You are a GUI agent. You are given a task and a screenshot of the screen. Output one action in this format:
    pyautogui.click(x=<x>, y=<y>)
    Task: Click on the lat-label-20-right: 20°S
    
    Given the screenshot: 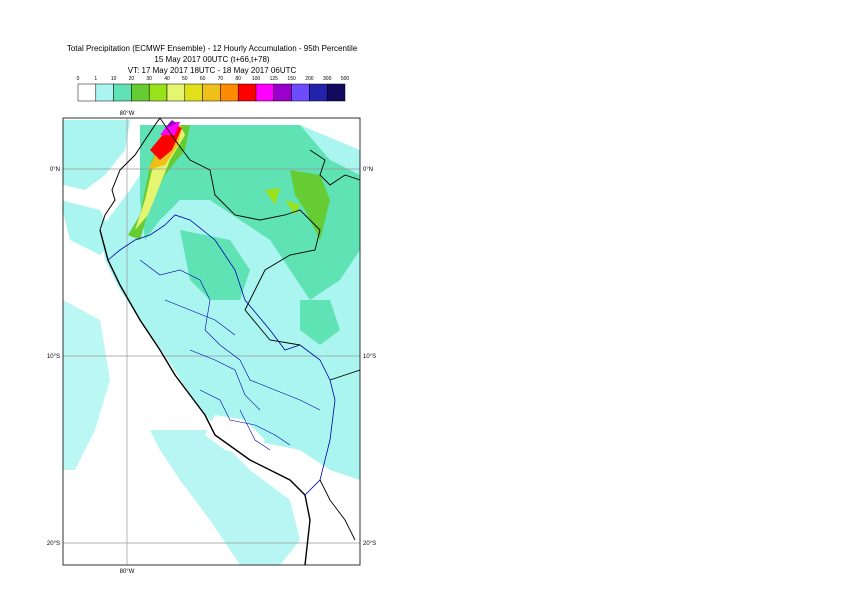 What is the action you would take?
    pyautogui.click(x=369, y=544)
    